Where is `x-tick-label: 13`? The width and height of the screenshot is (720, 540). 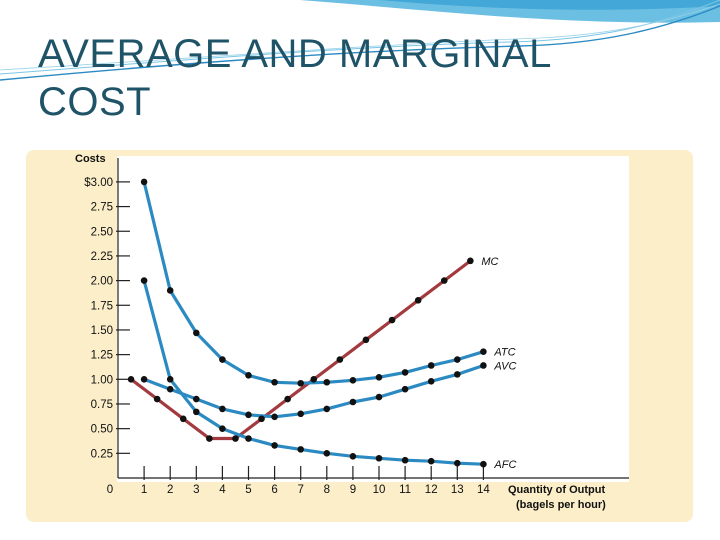
x-tick-label: 13 is located at coordinates (457, 490).